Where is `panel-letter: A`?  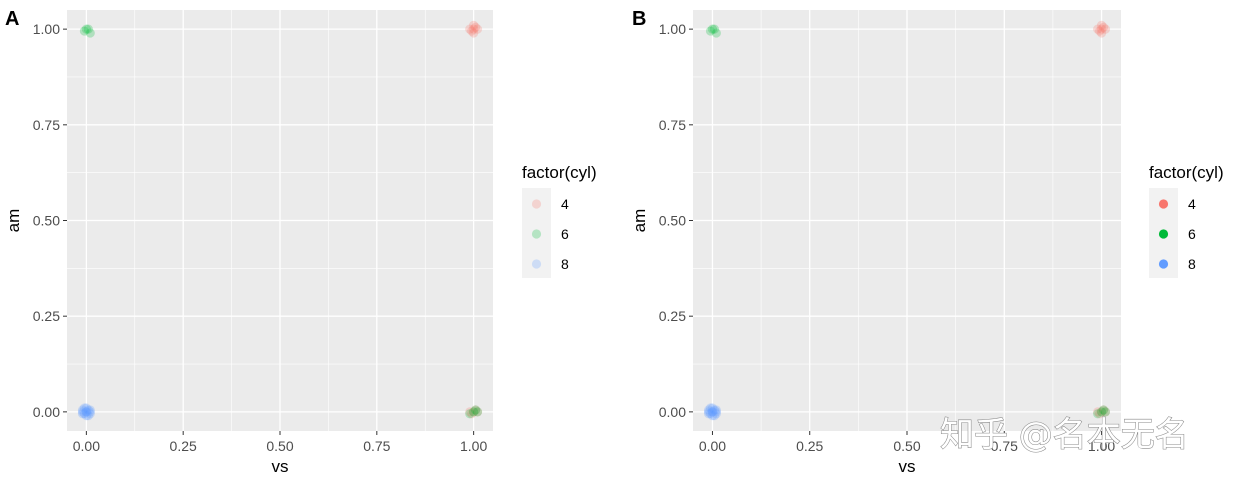
panel-letter: A is located at coordinates (12, 19).